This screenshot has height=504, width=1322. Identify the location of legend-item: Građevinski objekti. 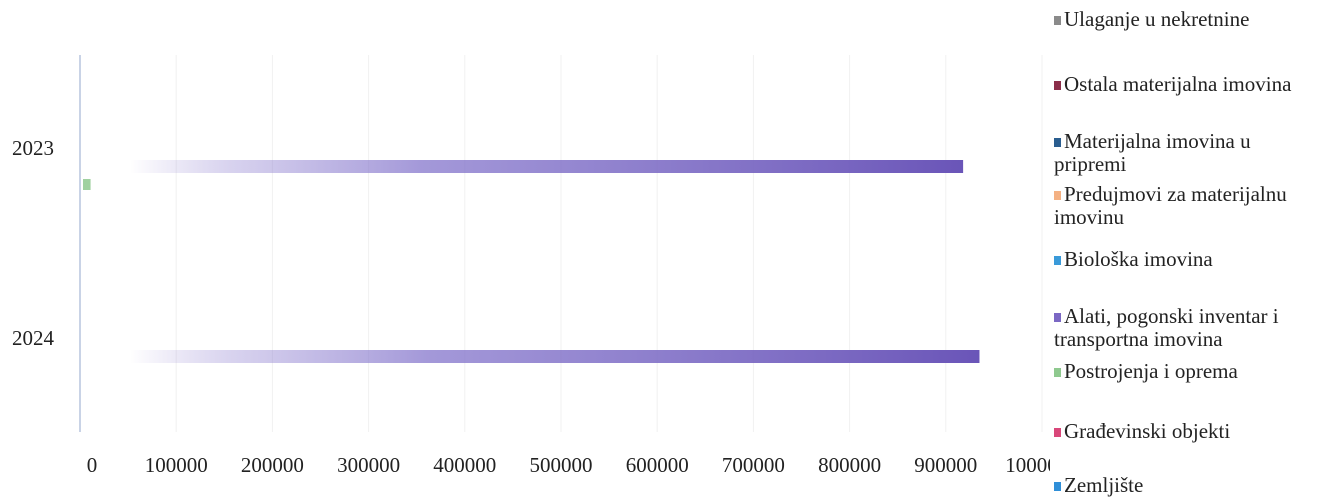
(1188, 431).